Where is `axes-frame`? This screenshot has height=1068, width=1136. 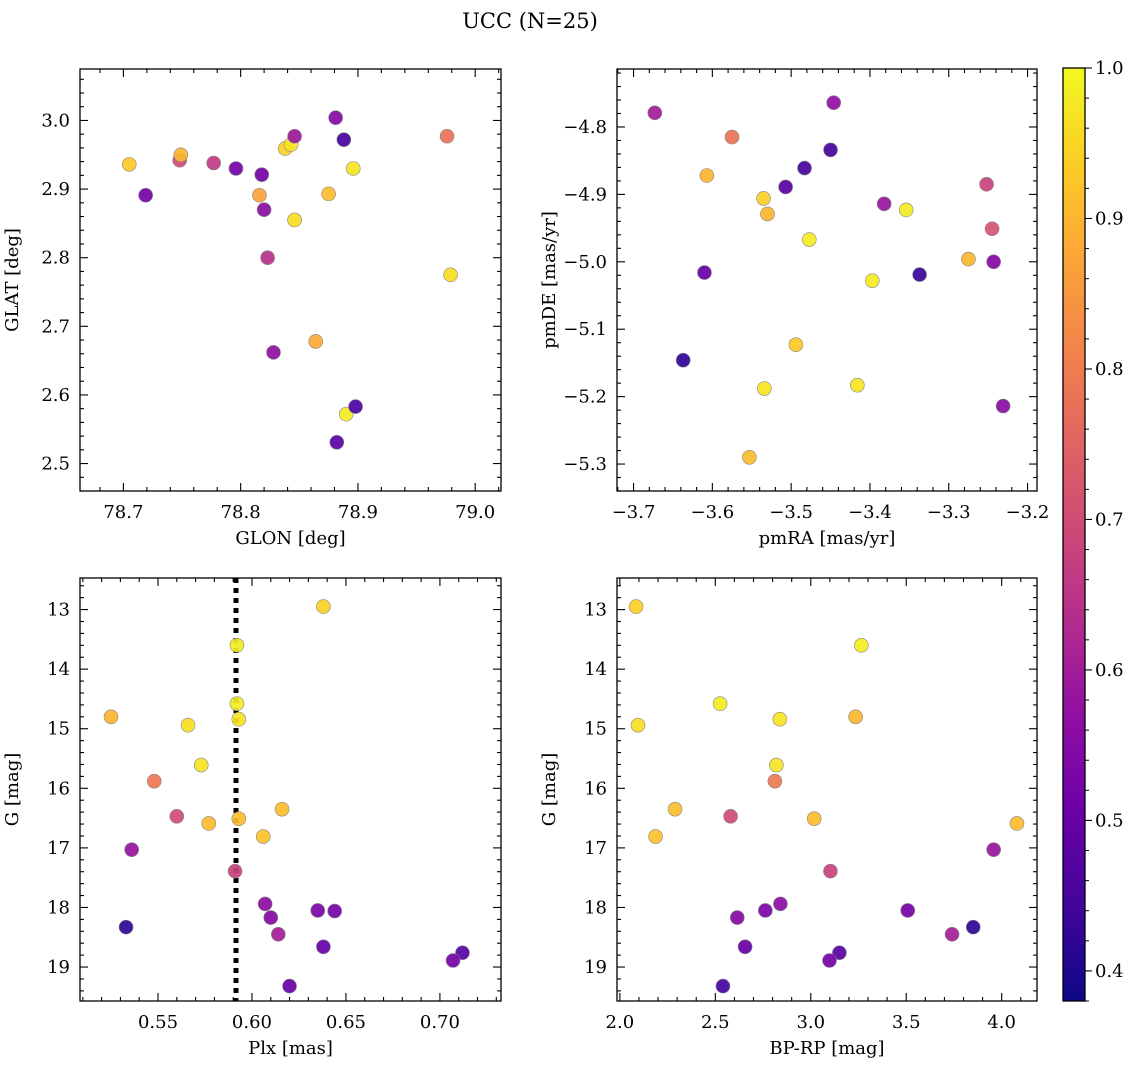
axes-frame is located at coordinates (290, 789).